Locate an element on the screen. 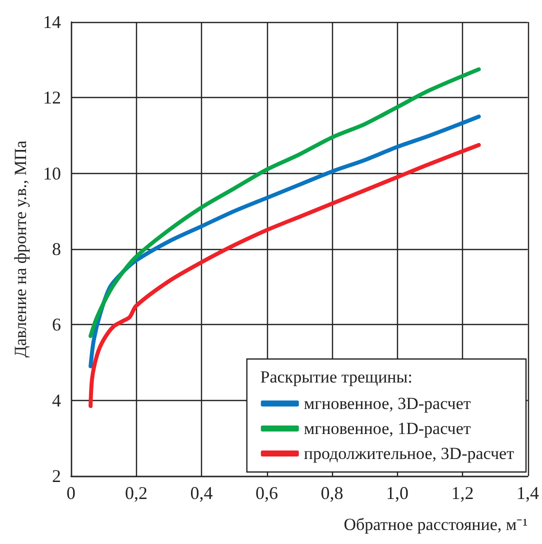 Image resolution: width=542 pixels, height=544 pixels. x-tick-label: 1,0 is located at coordinates (397, 493).